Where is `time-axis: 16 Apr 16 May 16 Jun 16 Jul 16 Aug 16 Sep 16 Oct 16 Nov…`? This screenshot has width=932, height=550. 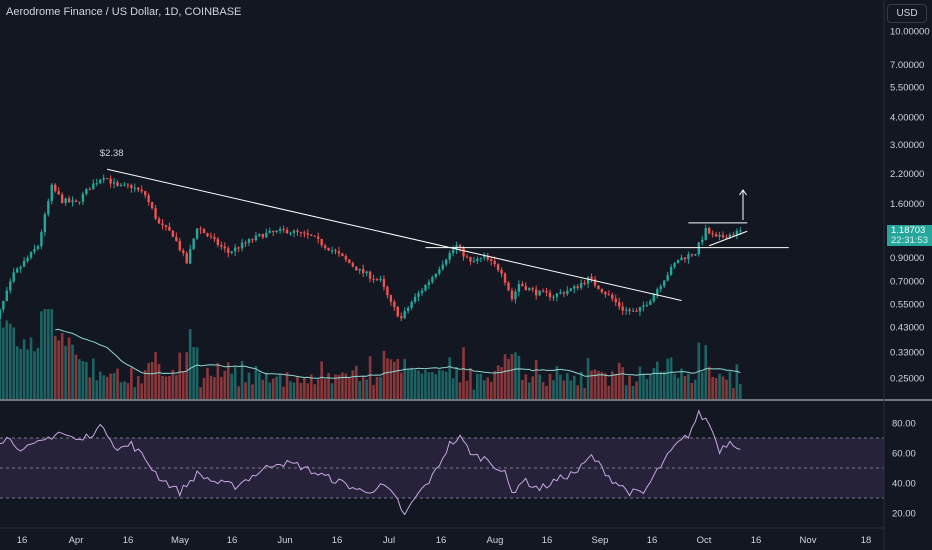 time-axis: 16 Apr 16 May 16 Jun 16 Jul 16 Aug 16 Sep 16 Oct 16 Nov… is located at coordinates (444, 540).